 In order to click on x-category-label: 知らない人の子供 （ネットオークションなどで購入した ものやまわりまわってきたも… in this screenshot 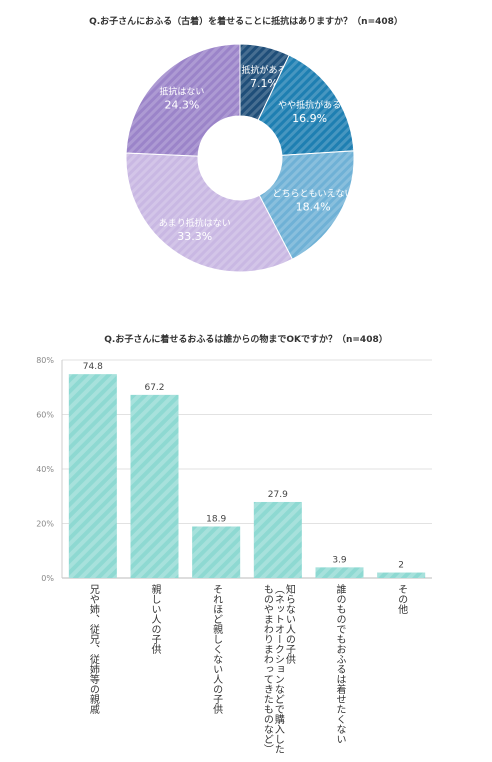, I will do `click(278, 669)`.